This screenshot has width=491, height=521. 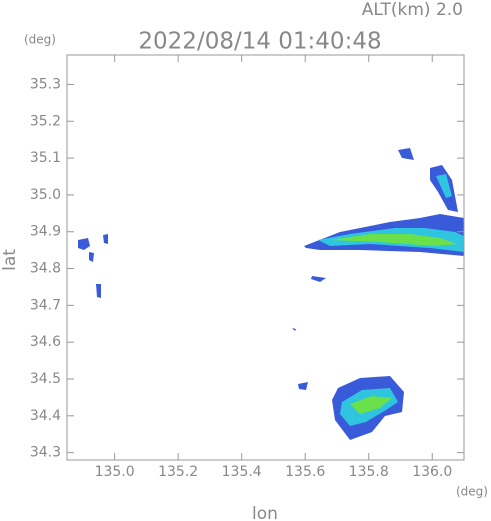 What do you see at coordinates (432, 472) in the screenshot?
I see `x-tick-label: 136.0` at bounding box center [432, 472].